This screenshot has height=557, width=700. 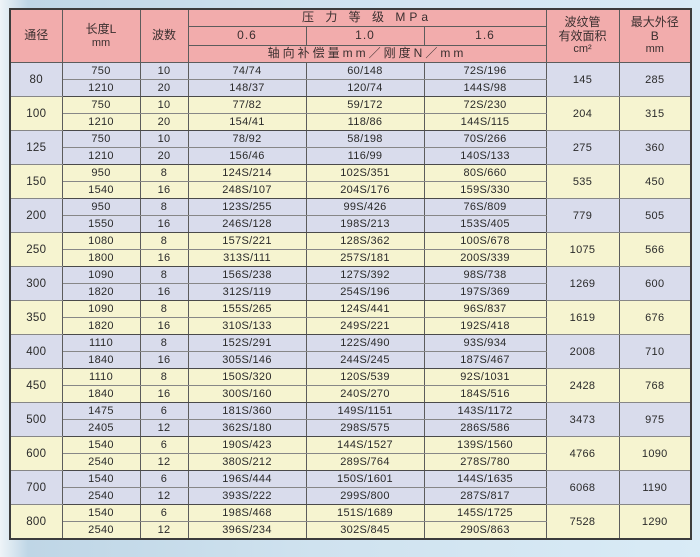 I want to click on compensation-stiffness-0-6-cell: 310S/133, so click(x=247, y=326).